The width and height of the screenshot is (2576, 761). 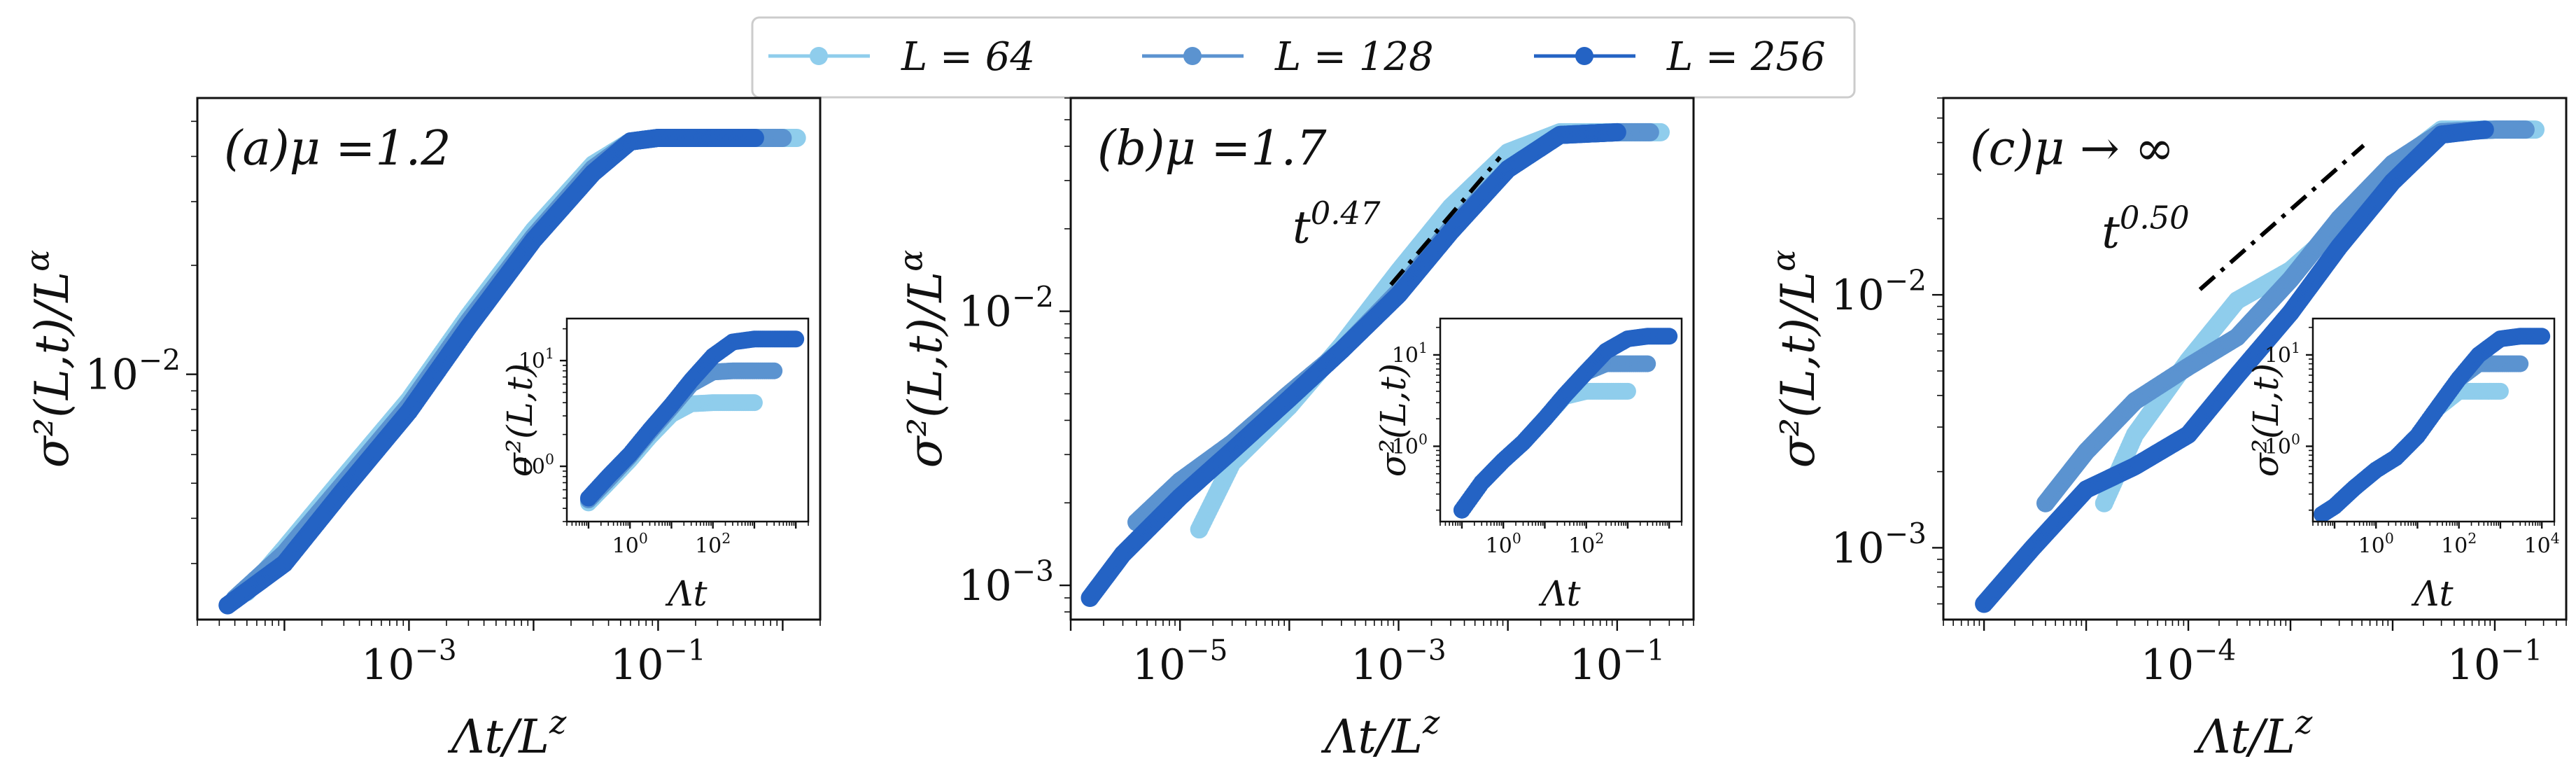 I want to click on legend-label-0: L = 64, so click(x=968, y=57).